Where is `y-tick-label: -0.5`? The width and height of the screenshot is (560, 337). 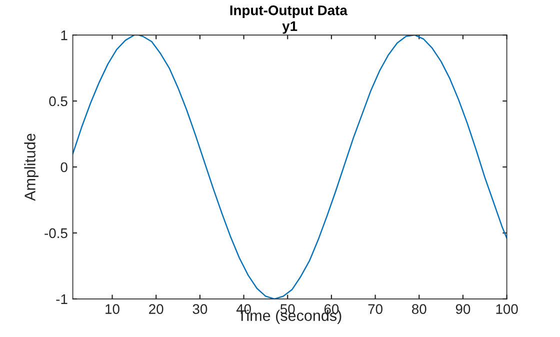 y-tick-label: -0.5 is located at coordinates (56, 233).